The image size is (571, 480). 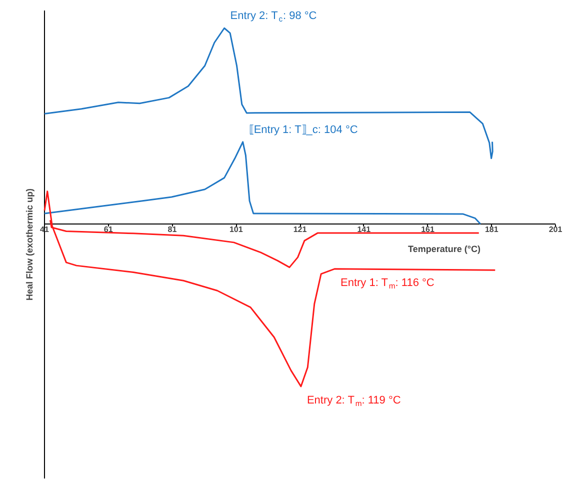 What do you see at coordinates (300, 229) in the screenshot?
I see `x-tick-label: 121` at bounding box center [300, 229].